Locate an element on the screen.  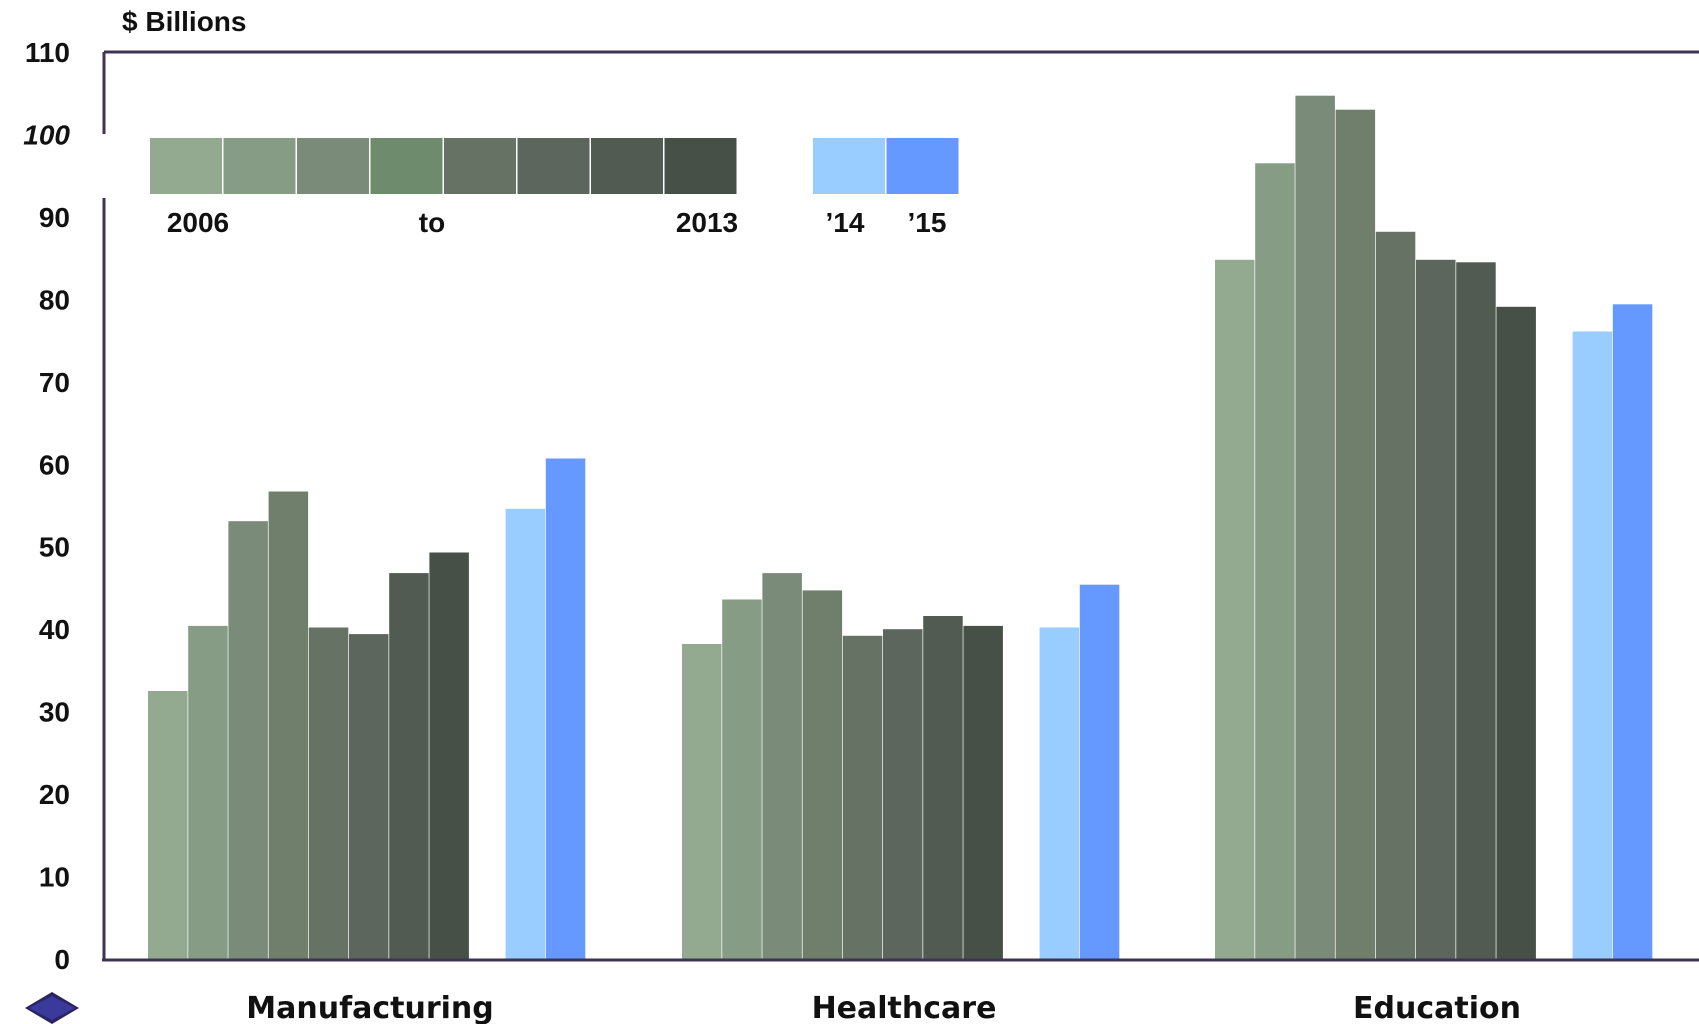
y-axis-unit-label: $ Billions is located at coordinates (184, 21).